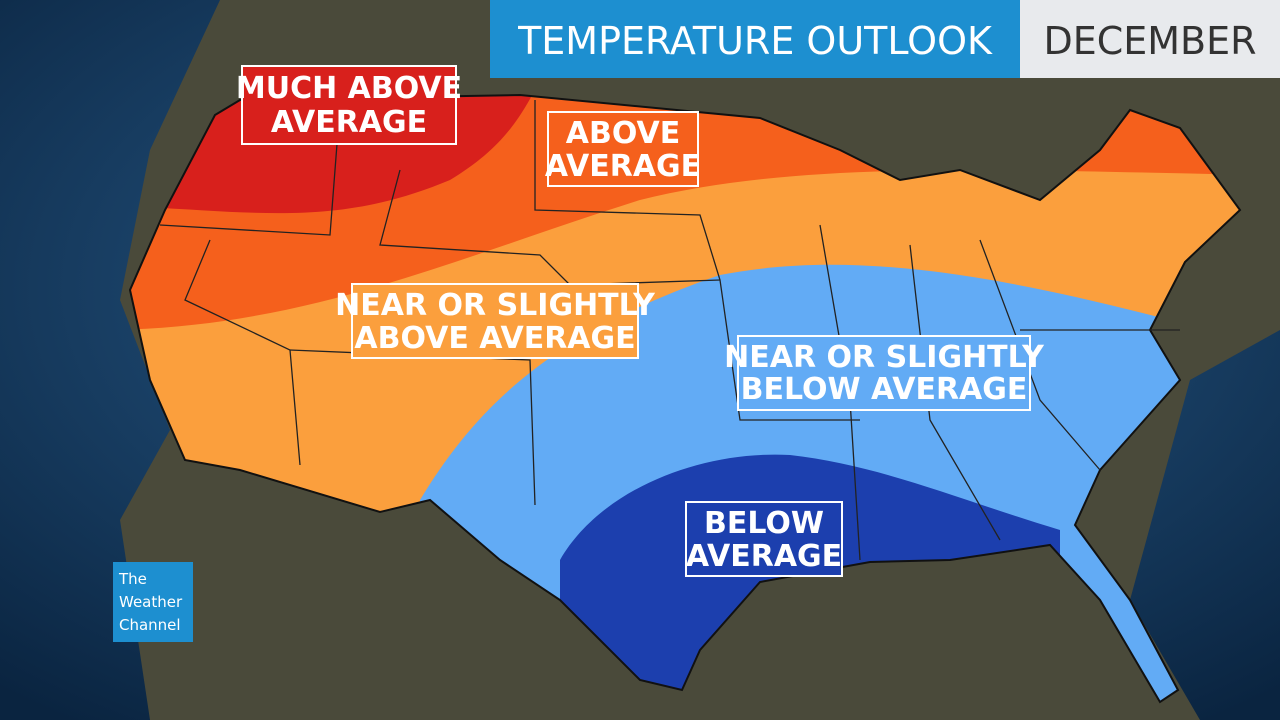  I want to click on logo: The Weather Channel, so click(153, 602).